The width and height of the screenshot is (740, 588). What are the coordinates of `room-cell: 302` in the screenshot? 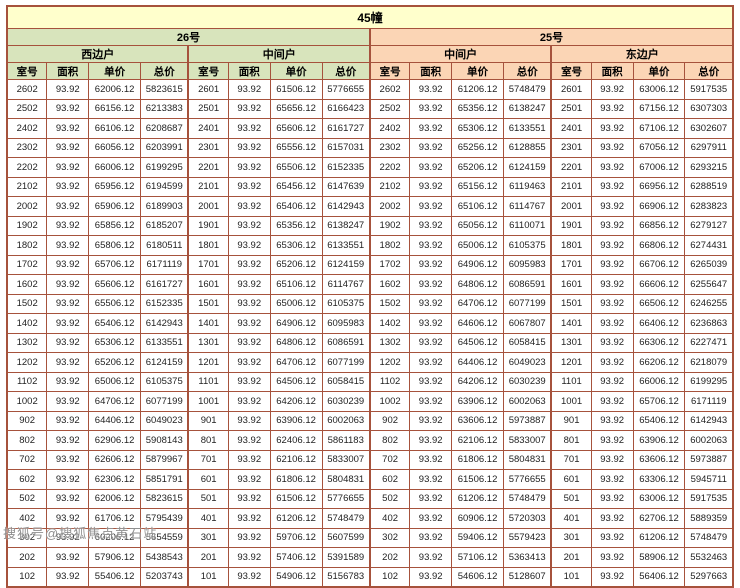 It's located at (27, 537).